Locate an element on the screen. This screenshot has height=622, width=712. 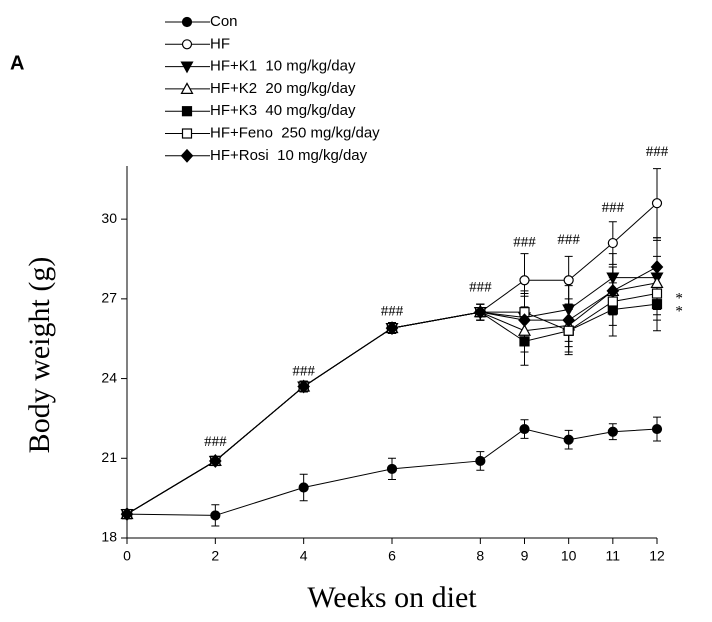
y-tick-label: 24 is located at coordinates (109, 377).